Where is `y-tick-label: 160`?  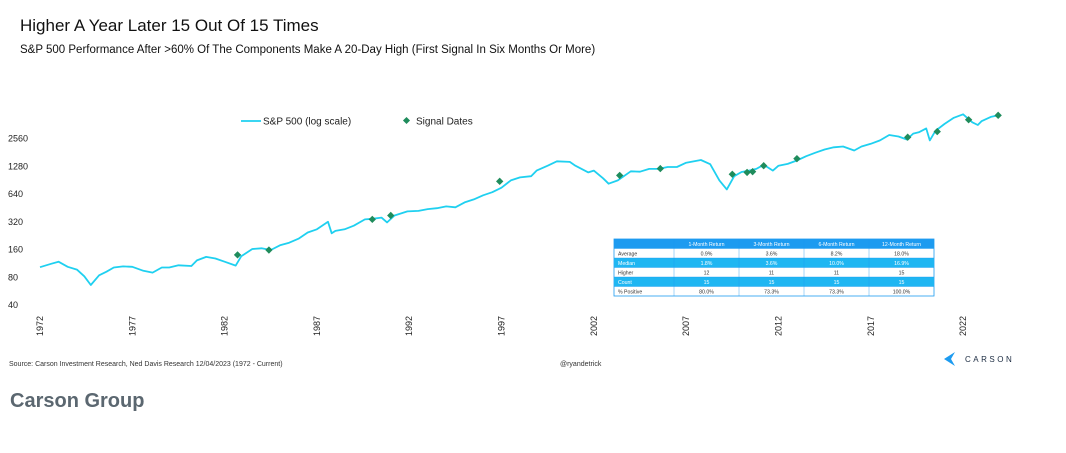
y-tick-label: 160 is located at coordinates (15, 250).